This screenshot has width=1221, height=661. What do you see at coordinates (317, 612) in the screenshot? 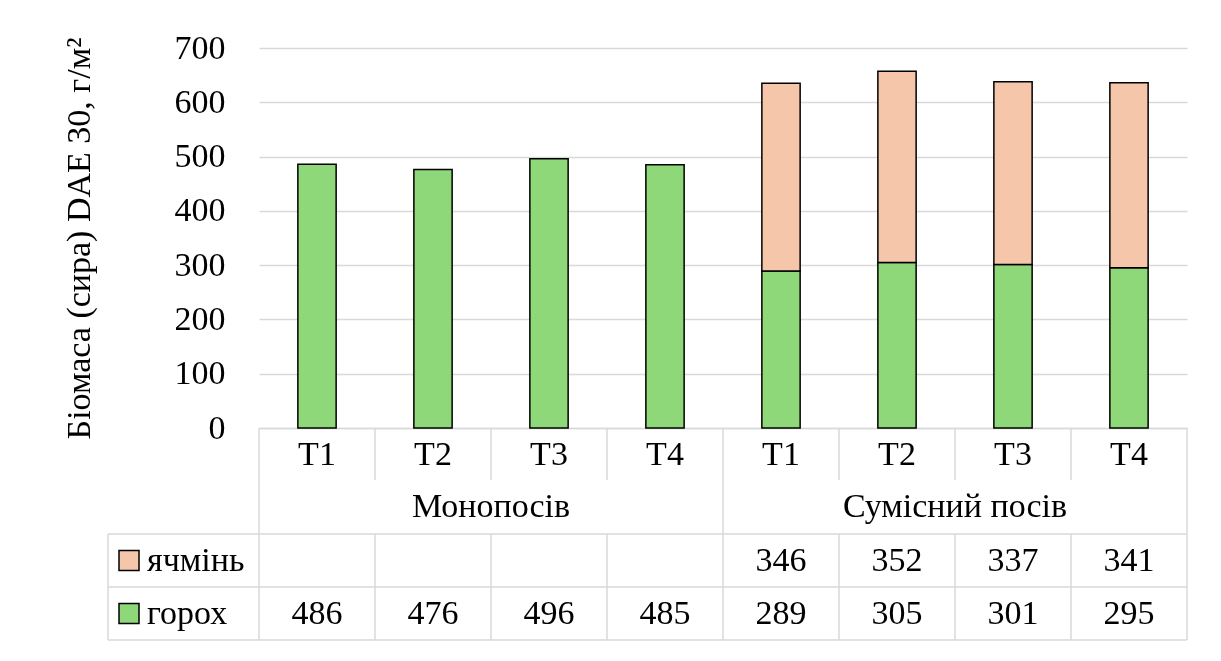
I see `data-label: 486` at bounding box center [317, 612].